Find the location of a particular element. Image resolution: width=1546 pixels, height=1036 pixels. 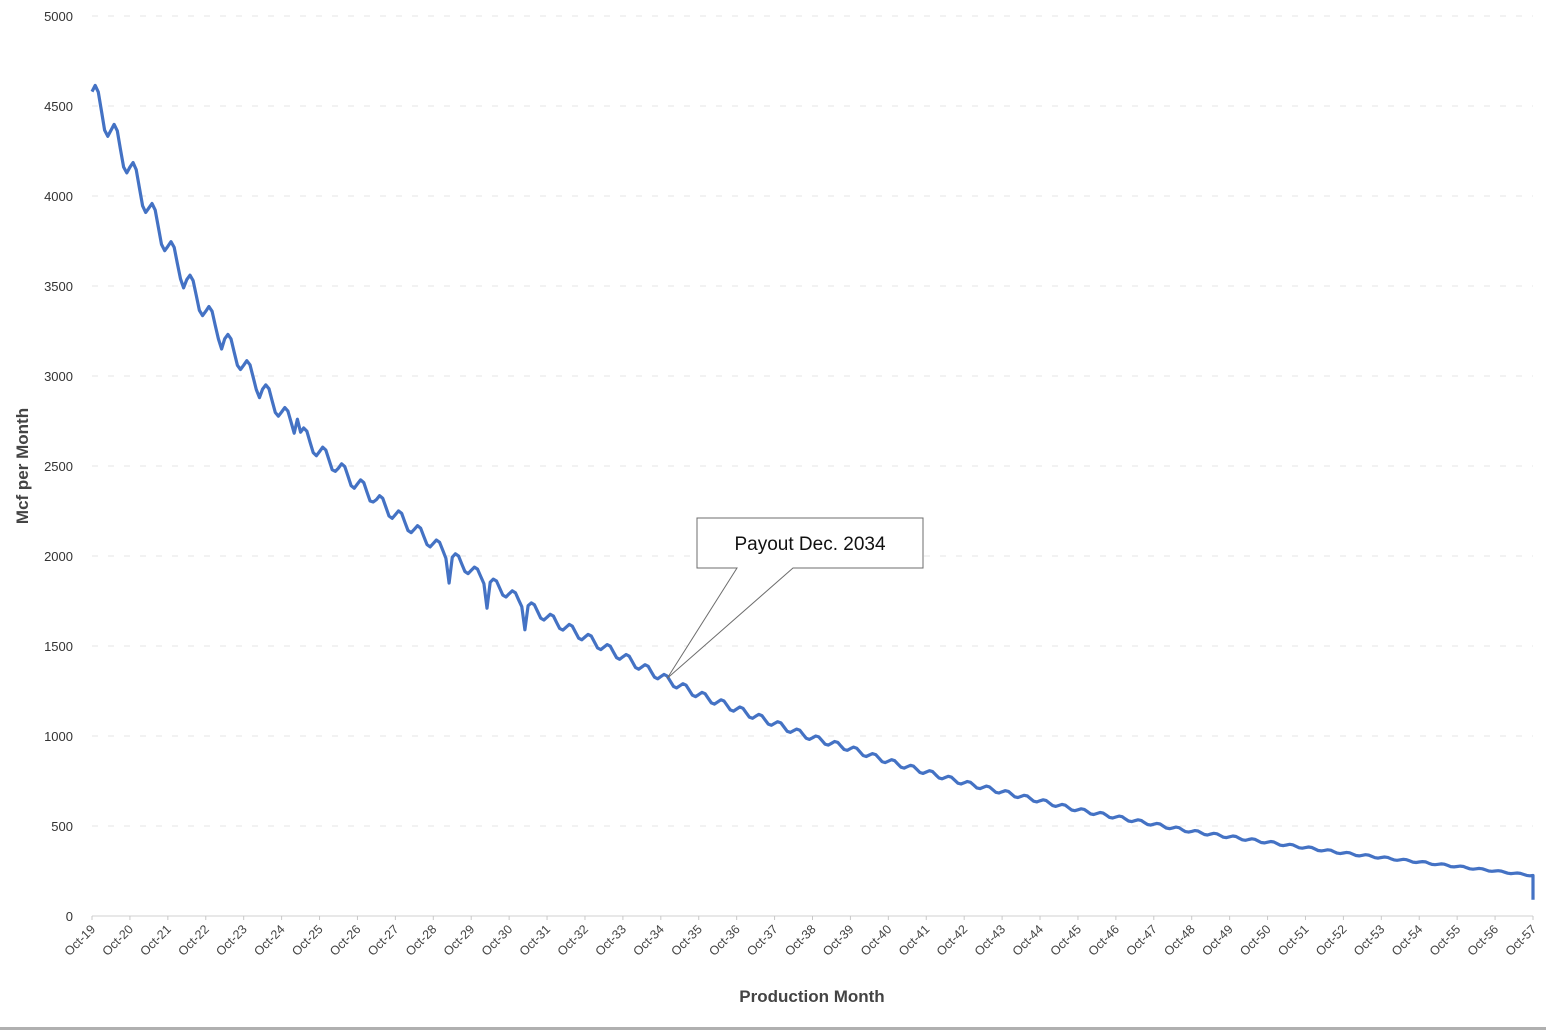

x-tick-label: Oct-37 is located at coordinates (762, 940).